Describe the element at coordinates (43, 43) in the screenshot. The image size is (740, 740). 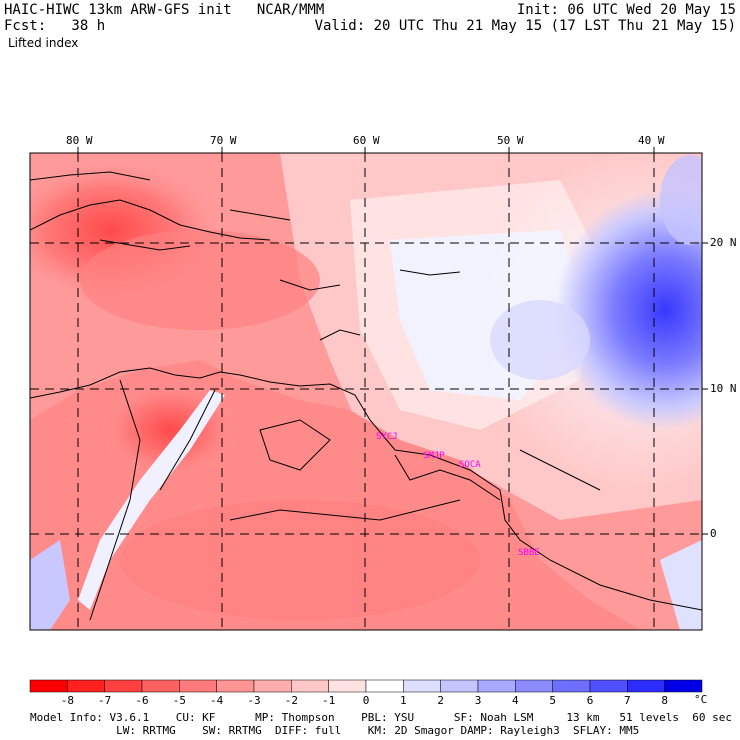
I see `field-name: Lifted index` at that location.